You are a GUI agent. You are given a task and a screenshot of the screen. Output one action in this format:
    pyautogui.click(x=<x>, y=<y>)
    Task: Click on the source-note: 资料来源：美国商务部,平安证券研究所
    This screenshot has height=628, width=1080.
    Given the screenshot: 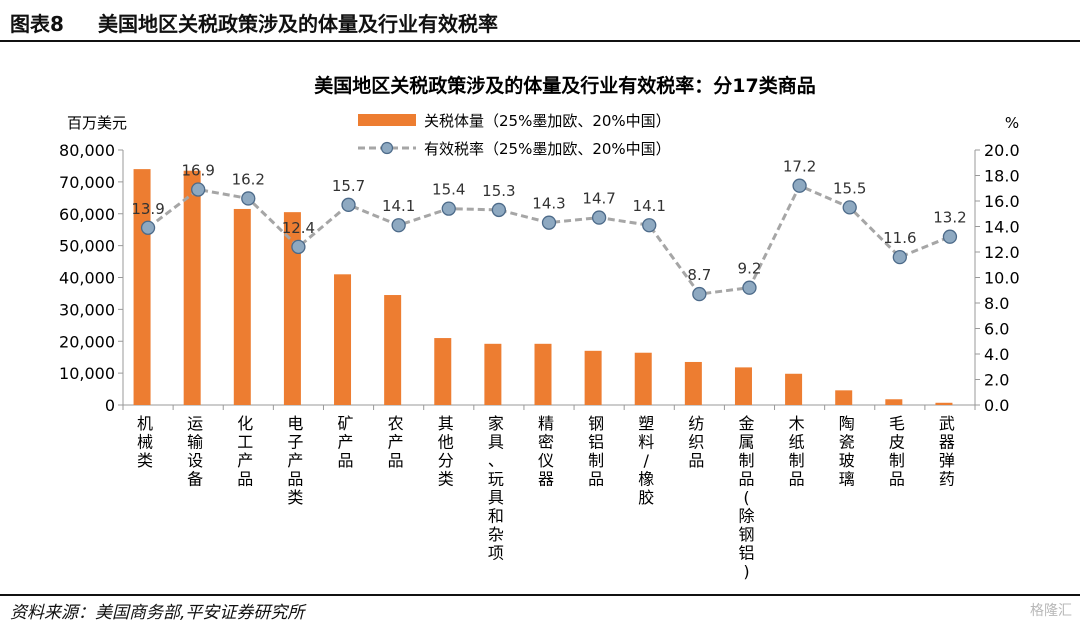 What is the action you would take?
    pyautogui.click(x=157, y=613)
    